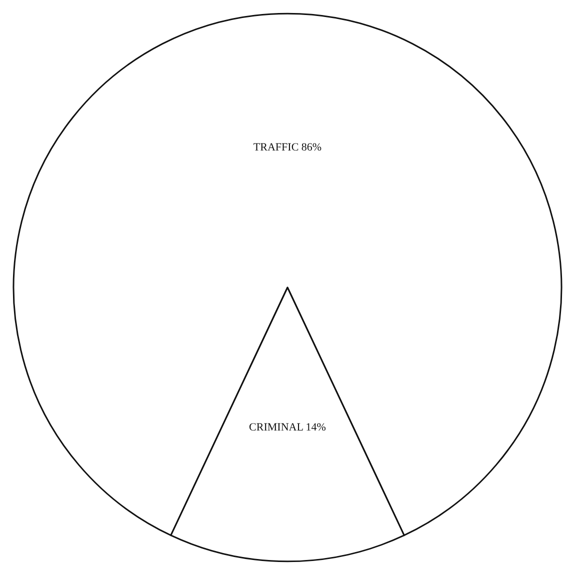  What do you see at coordinates (287, 148) in the screenshot?
I see `slice-label: TRAFFIC 86%` at bounding box center [287, 148].